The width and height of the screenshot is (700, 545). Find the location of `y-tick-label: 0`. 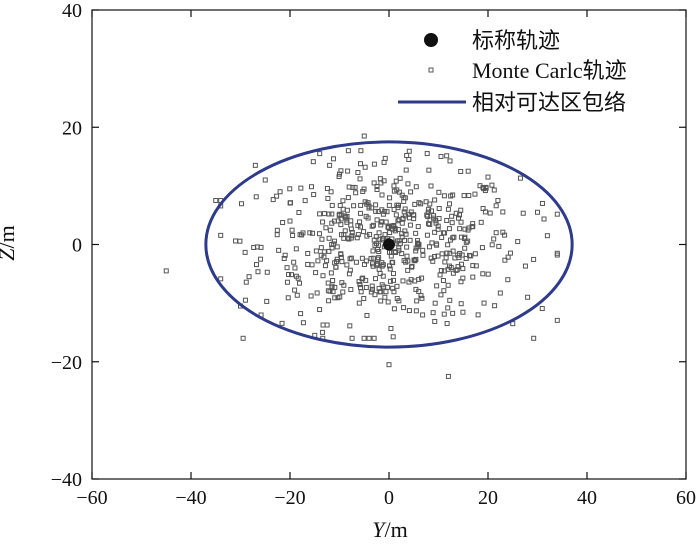

y-tick-label: 0 is located at coordinates (77, 246).